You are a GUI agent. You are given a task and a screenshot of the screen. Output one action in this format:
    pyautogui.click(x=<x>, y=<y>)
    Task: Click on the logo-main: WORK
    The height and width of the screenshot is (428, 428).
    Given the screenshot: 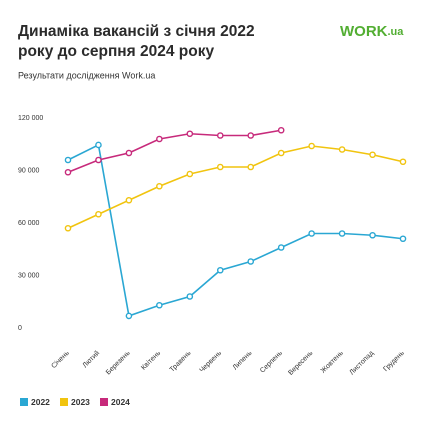 What is the action you would take?
    pyautogui.click(x=364, y=31)
    